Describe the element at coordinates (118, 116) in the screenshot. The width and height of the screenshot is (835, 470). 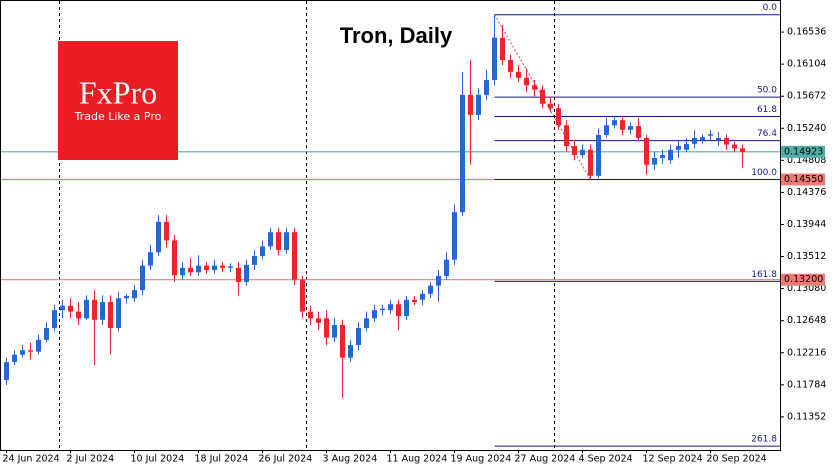
I see `logo-tagline: Trade Like a Pro` at that location.